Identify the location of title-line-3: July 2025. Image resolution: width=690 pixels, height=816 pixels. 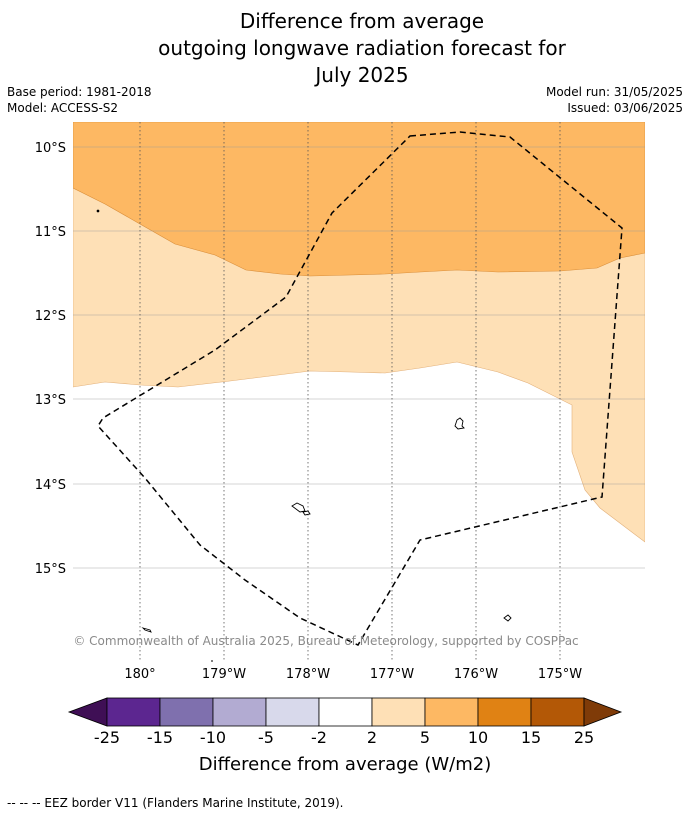
(362, 75).